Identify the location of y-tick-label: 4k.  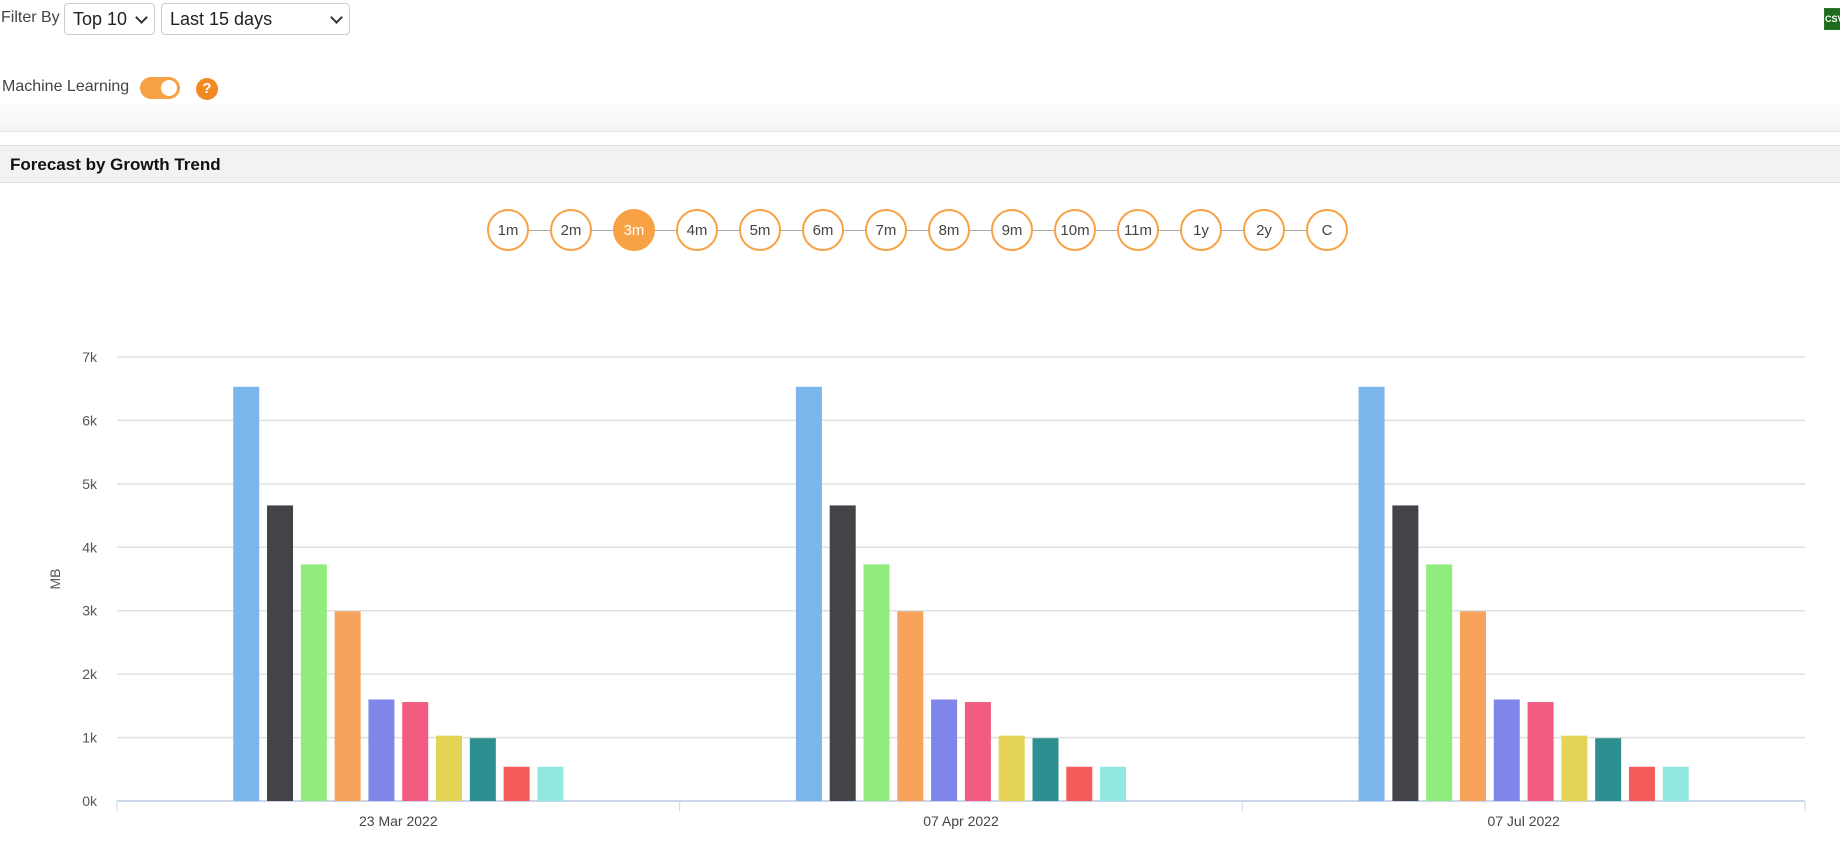
(90, 547).